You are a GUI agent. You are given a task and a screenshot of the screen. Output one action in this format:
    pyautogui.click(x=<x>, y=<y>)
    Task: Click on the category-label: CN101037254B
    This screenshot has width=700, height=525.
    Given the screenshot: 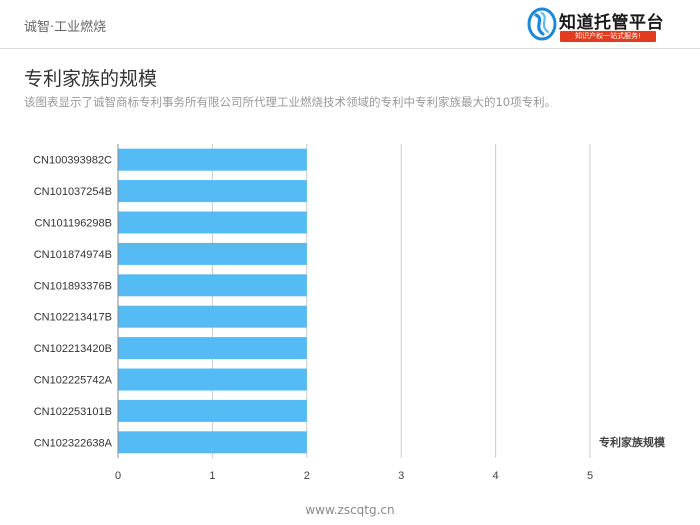 What is the action you would take?
    pyautogui.click(x=73, y=192)
    